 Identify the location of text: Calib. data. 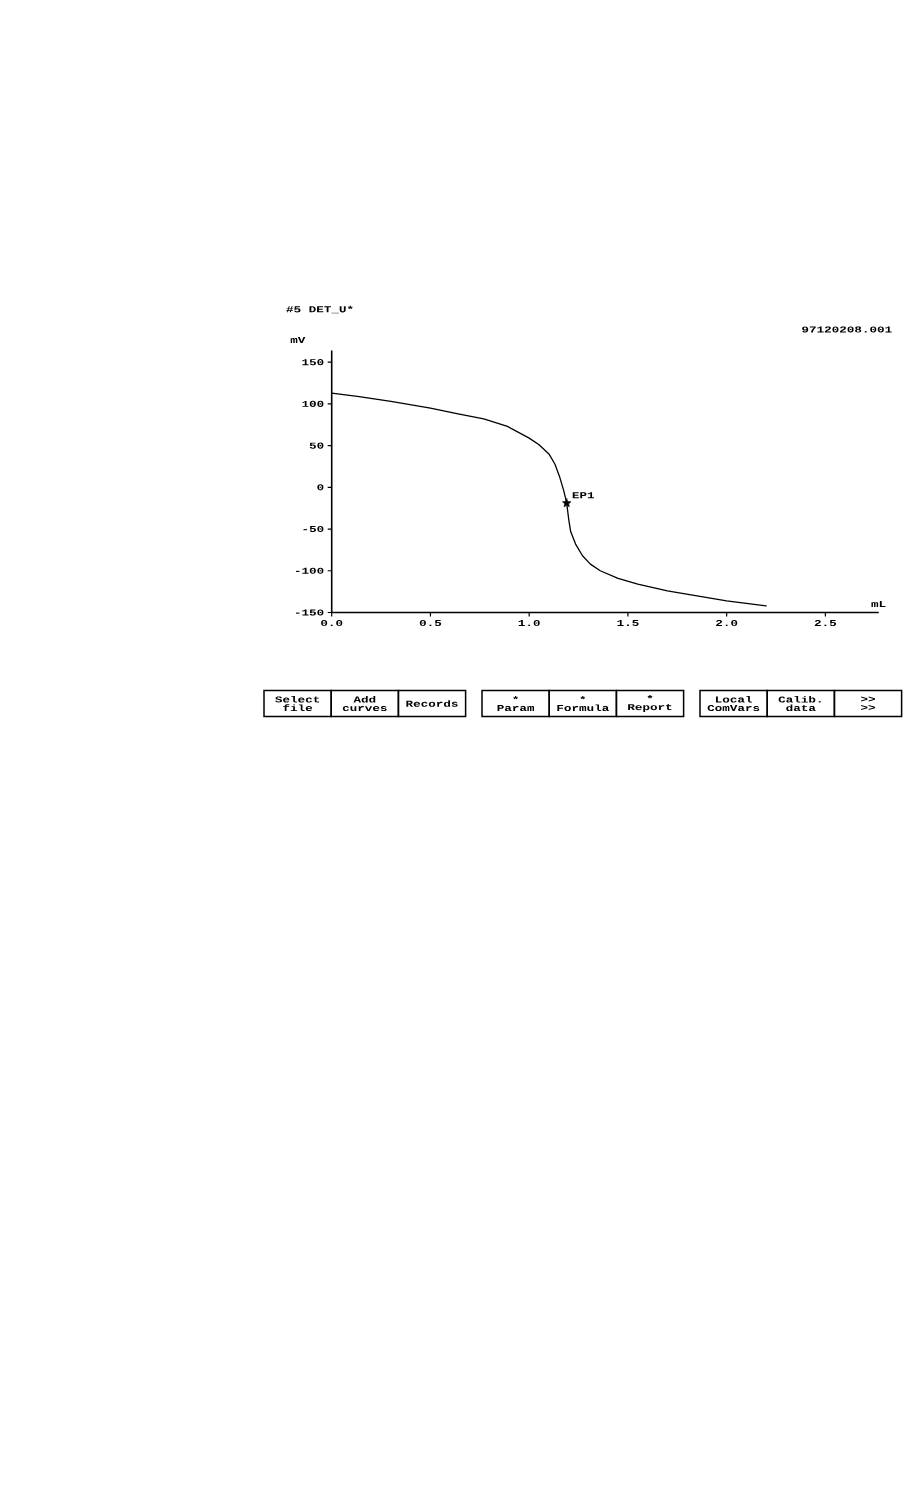
(799, 703).